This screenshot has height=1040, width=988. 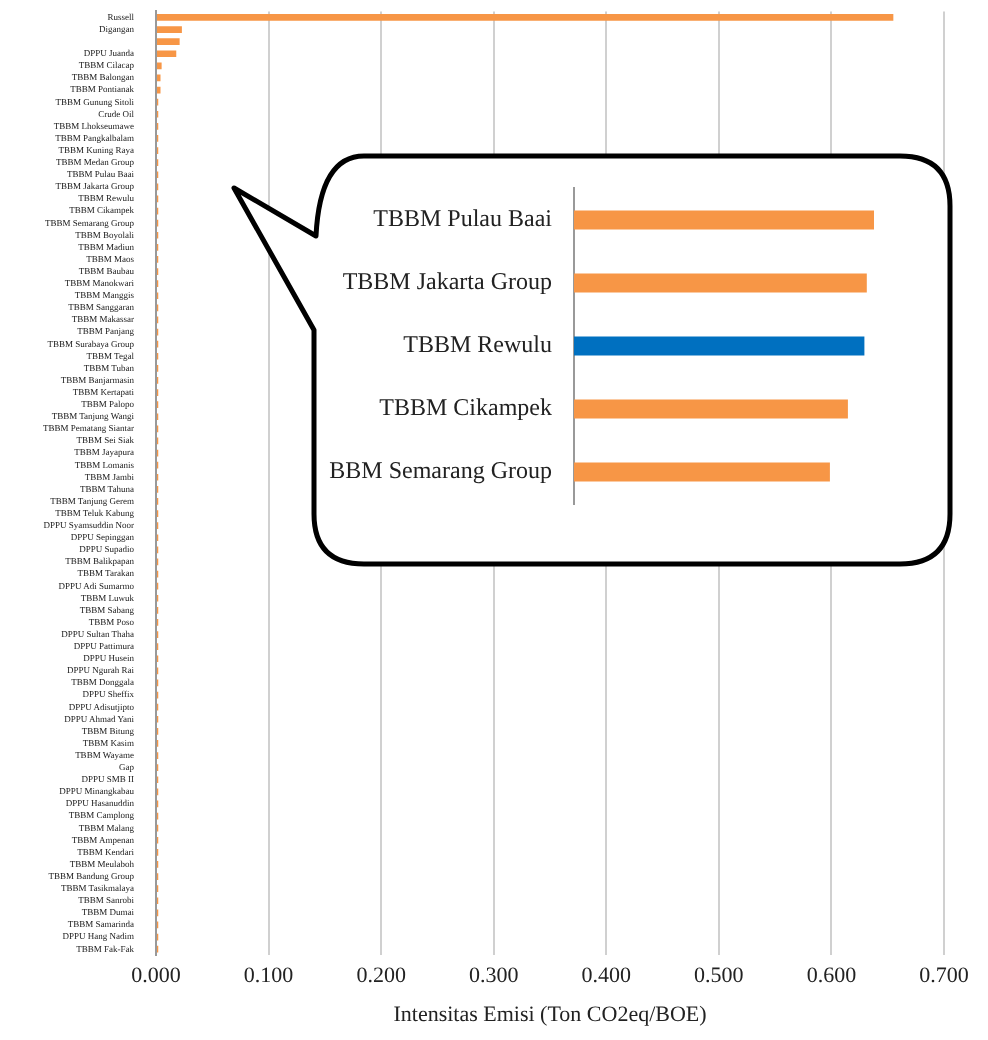 I want to click on x-axis-title: Intensitas Emisi (Ton CO2eq/BOE), so click(x=550, y=1014).